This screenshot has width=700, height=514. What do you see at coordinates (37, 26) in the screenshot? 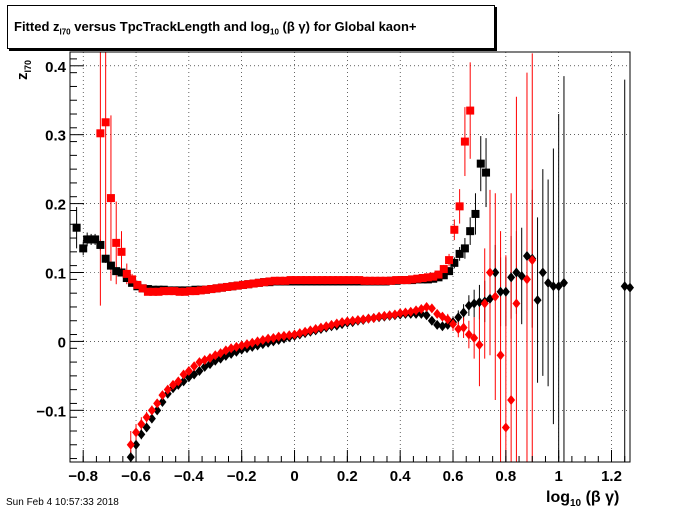
I see `title-prefix: Fitted z` at bounding box center [37, 26].